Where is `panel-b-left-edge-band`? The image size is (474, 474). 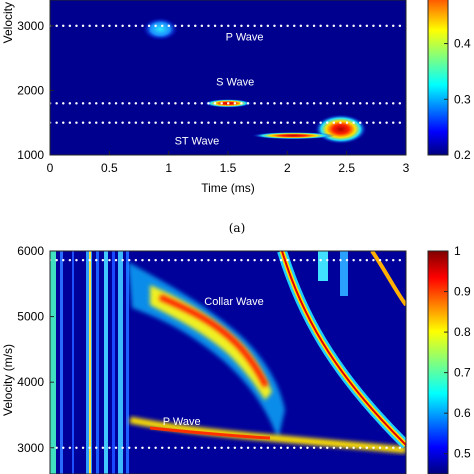 panel-b-left-edge-band is located at coordinates (53, 362).